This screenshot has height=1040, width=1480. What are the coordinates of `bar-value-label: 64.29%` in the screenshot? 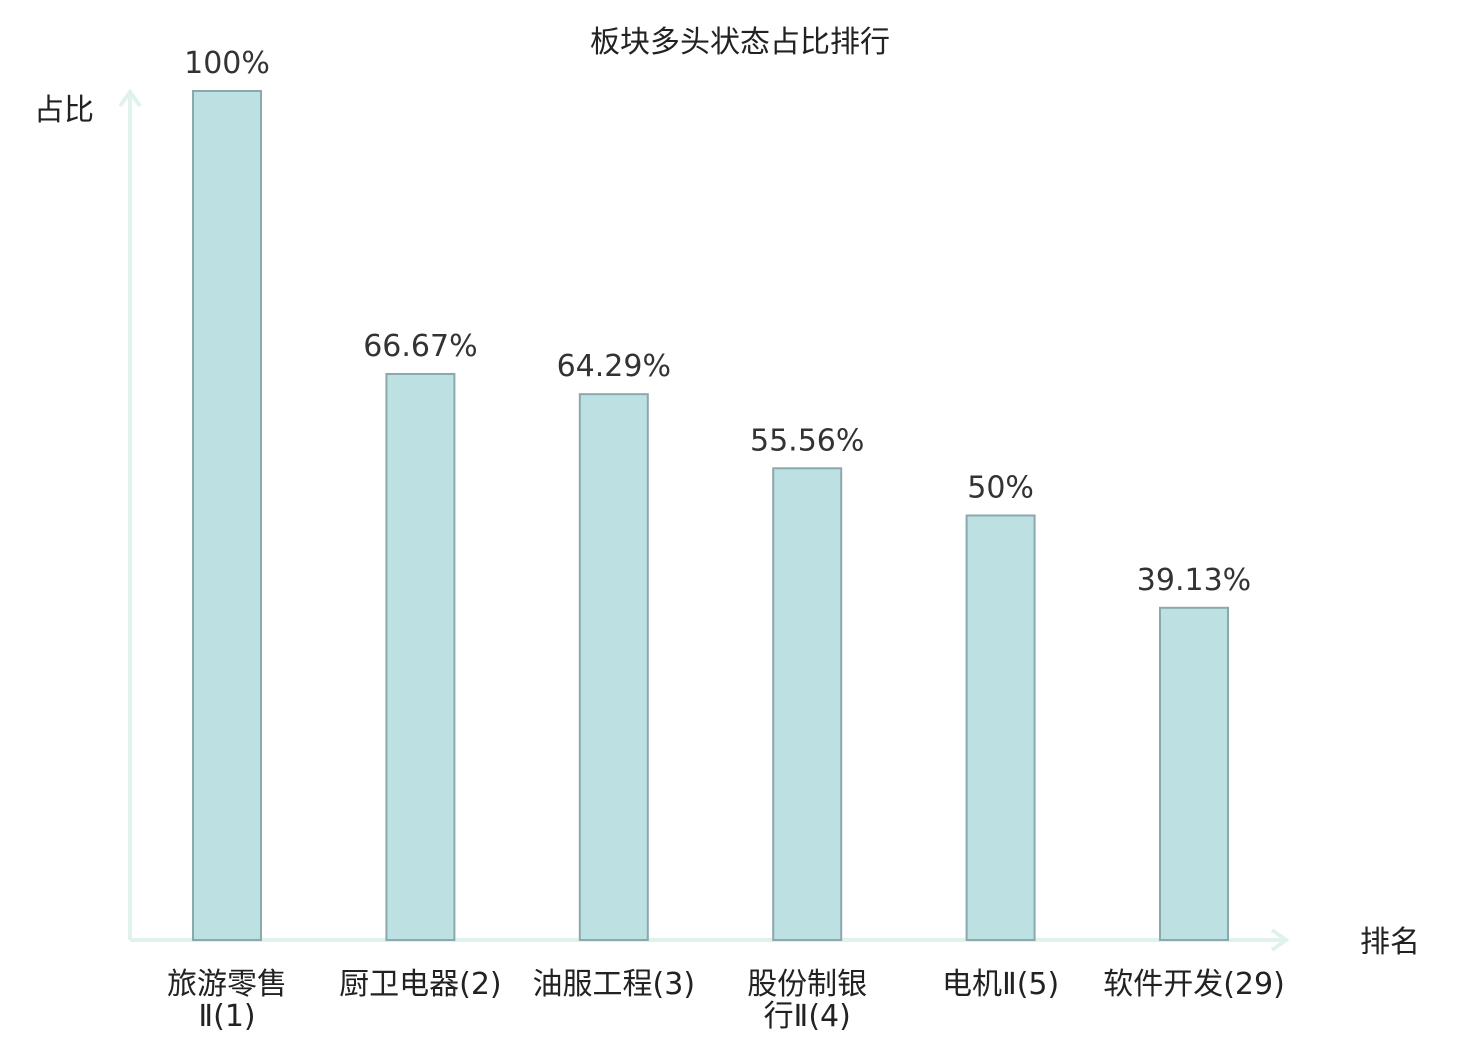 It's located at (614, 366).